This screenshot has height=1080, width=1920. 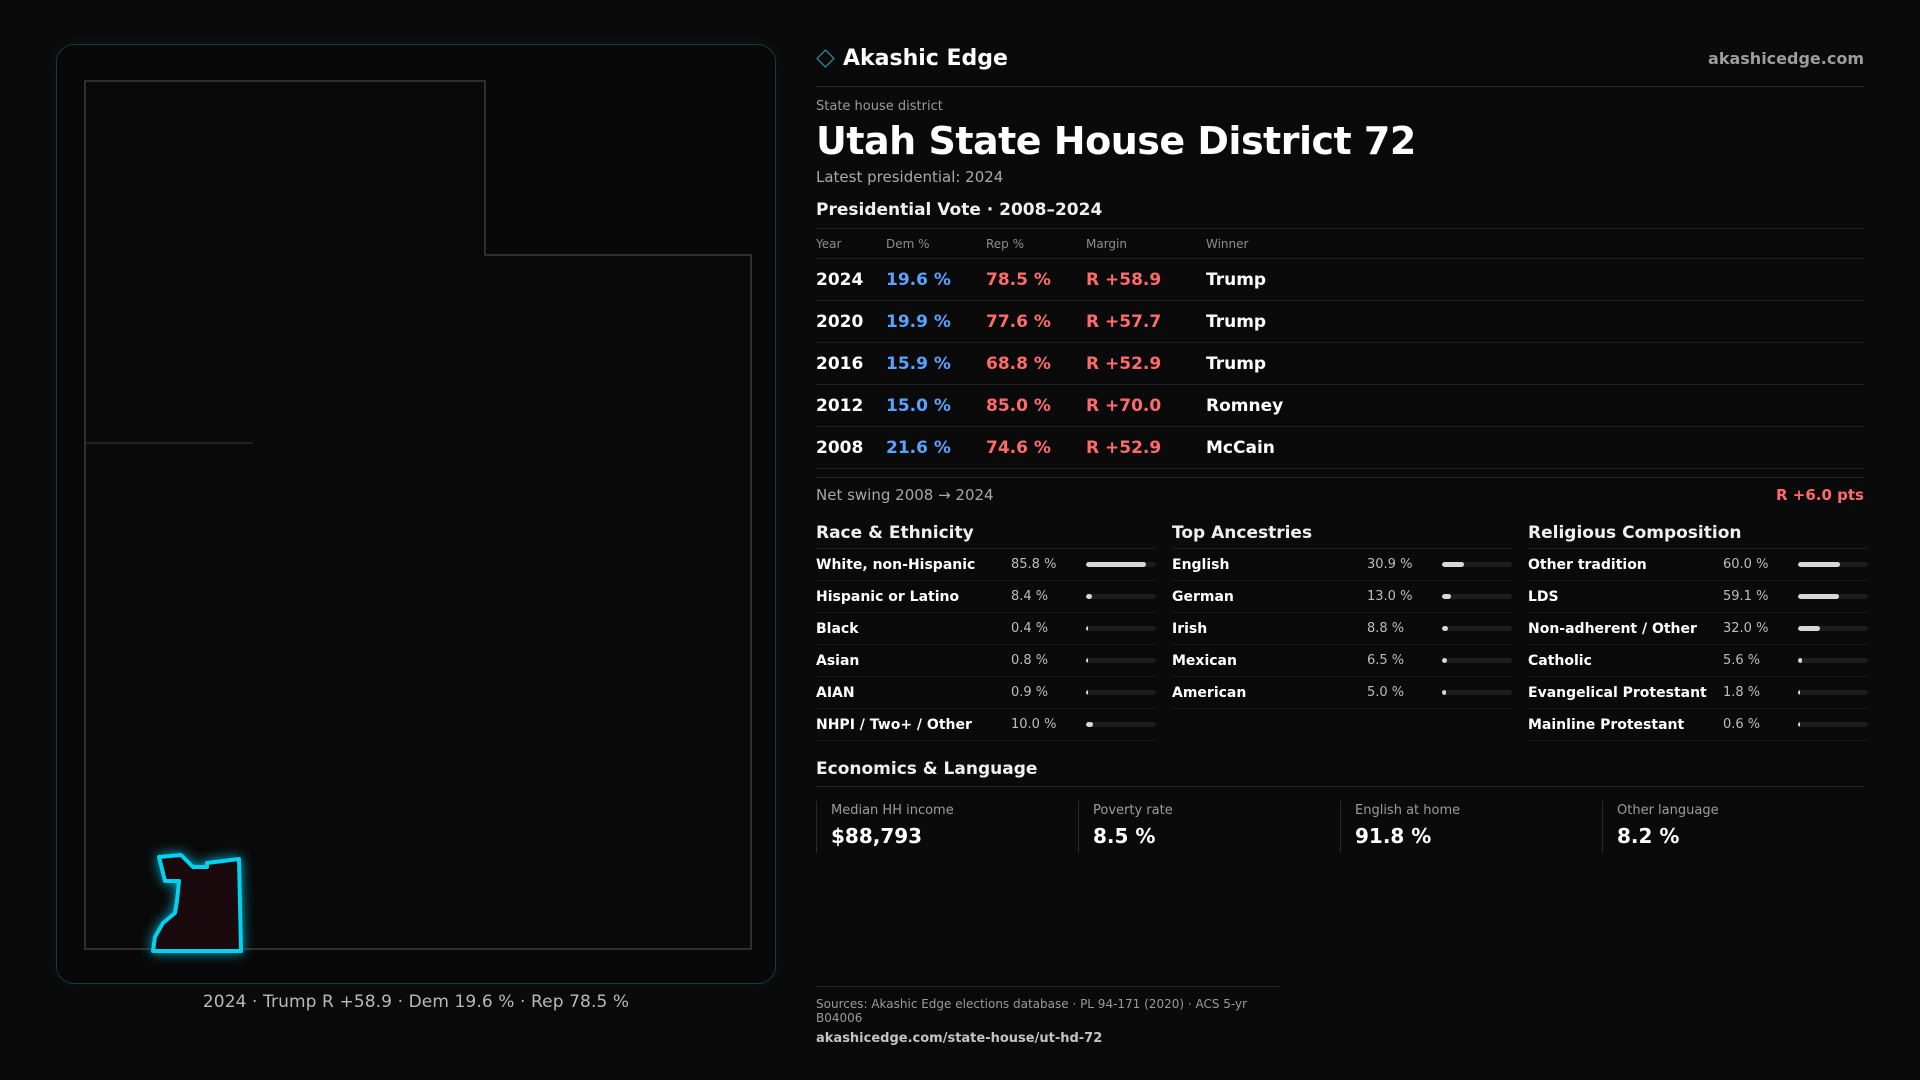 I want to click on item-label: Asian, so click(x=838, y=660).